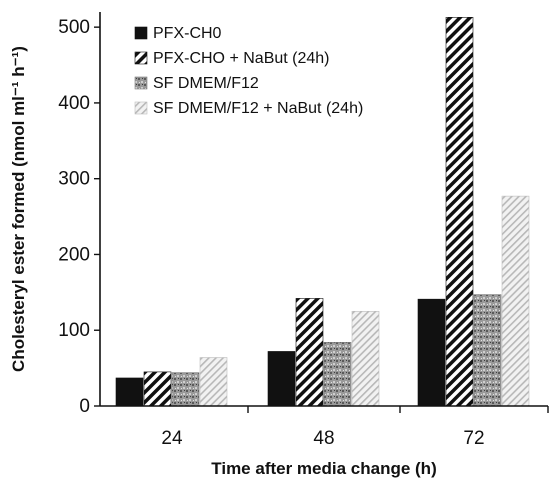  What do you see at coordinates (187, 33) in the screenshot?
I see `legend-label-1: PFX-CH0` at bounding box center [187, 33].